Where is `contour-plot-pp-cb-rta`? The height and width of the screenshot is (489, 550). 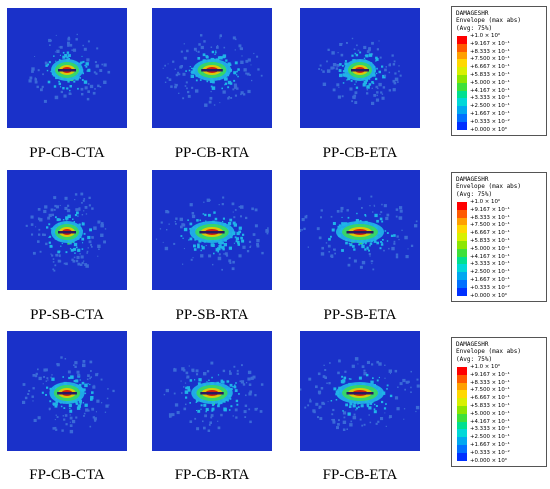 contour-plot-pp-cb-rta is located at coordinates (212, 68).